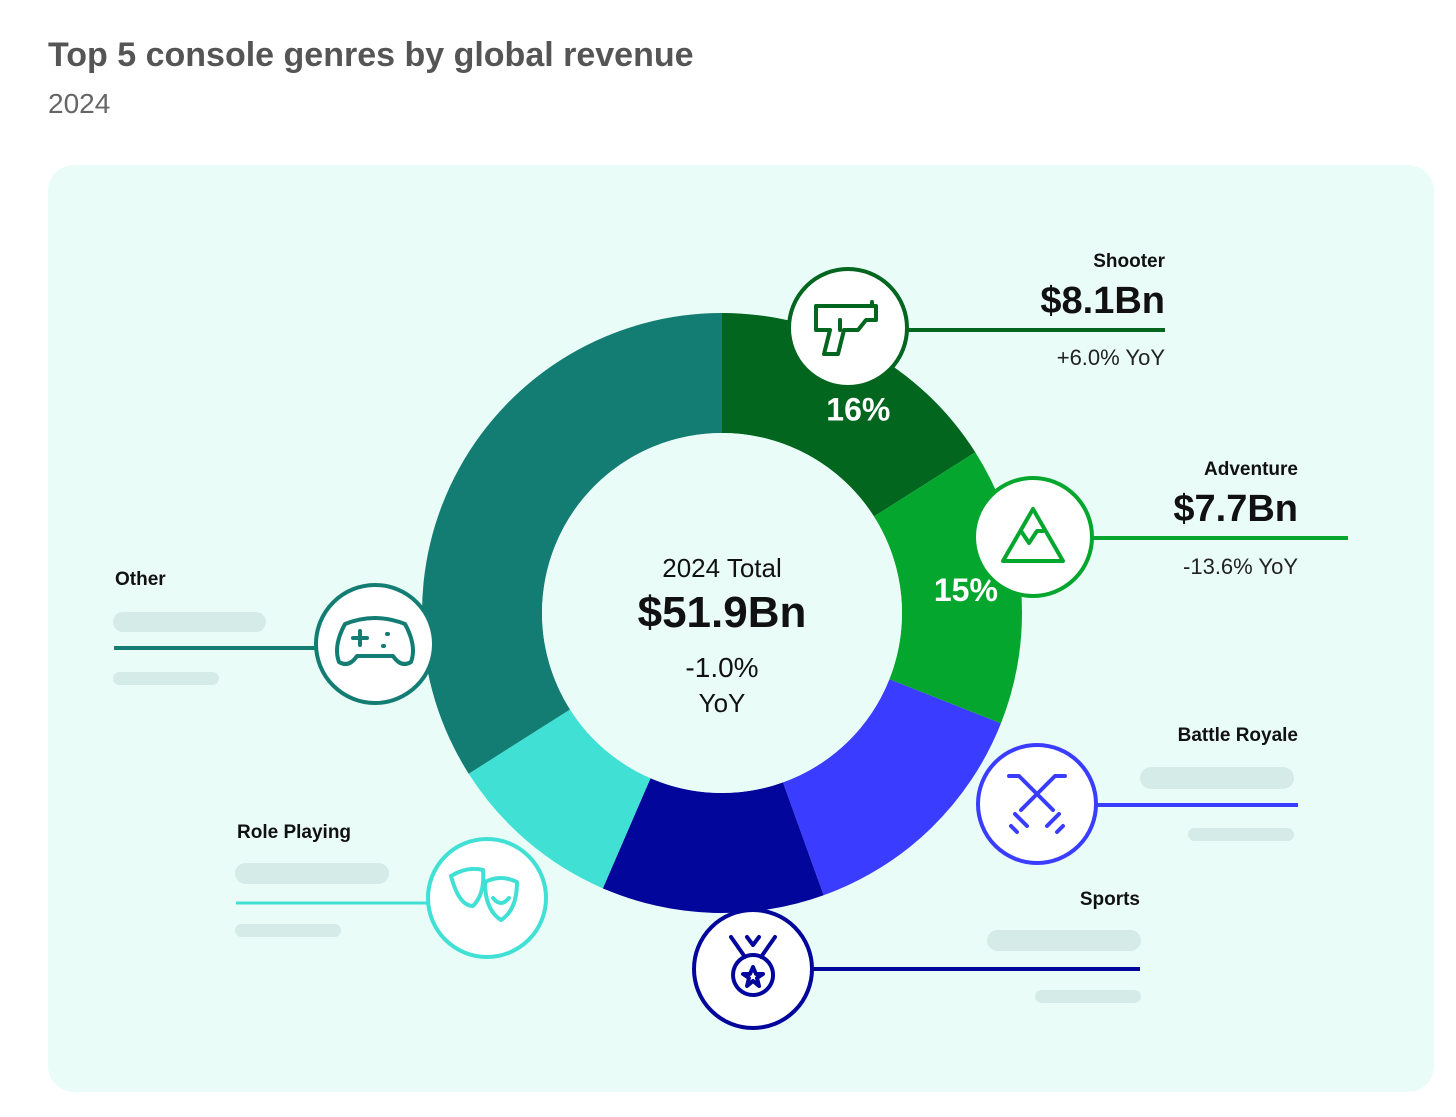  What do you see at coordinates (722, 703) in the screenshot?
I see `center-yoy-unit: YoY` at bounding box center [722, 703].